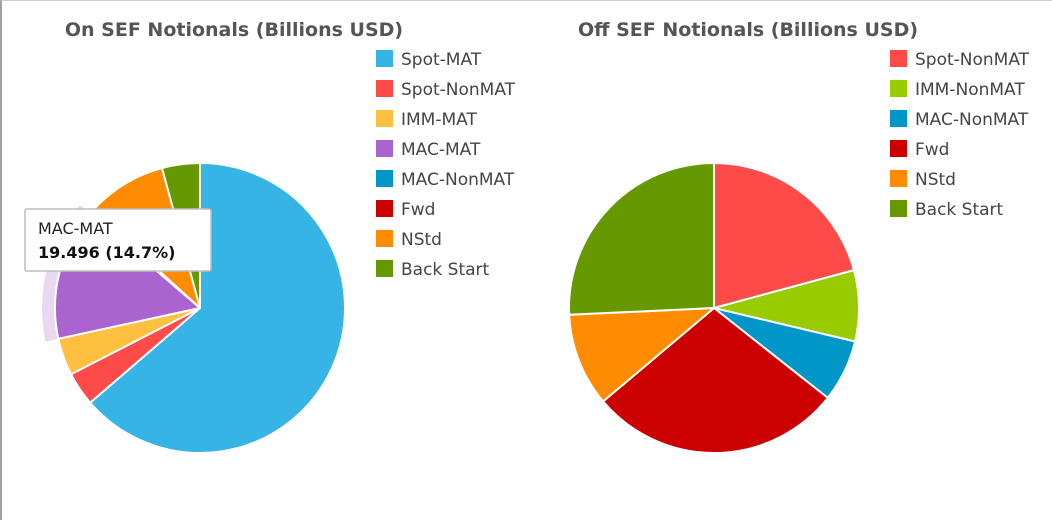  What do you see at coordinates (384, 88) in the screenshot?
I see `on-sef-legend-swatch-spot-nonmat` at bounding box center [384, 88].